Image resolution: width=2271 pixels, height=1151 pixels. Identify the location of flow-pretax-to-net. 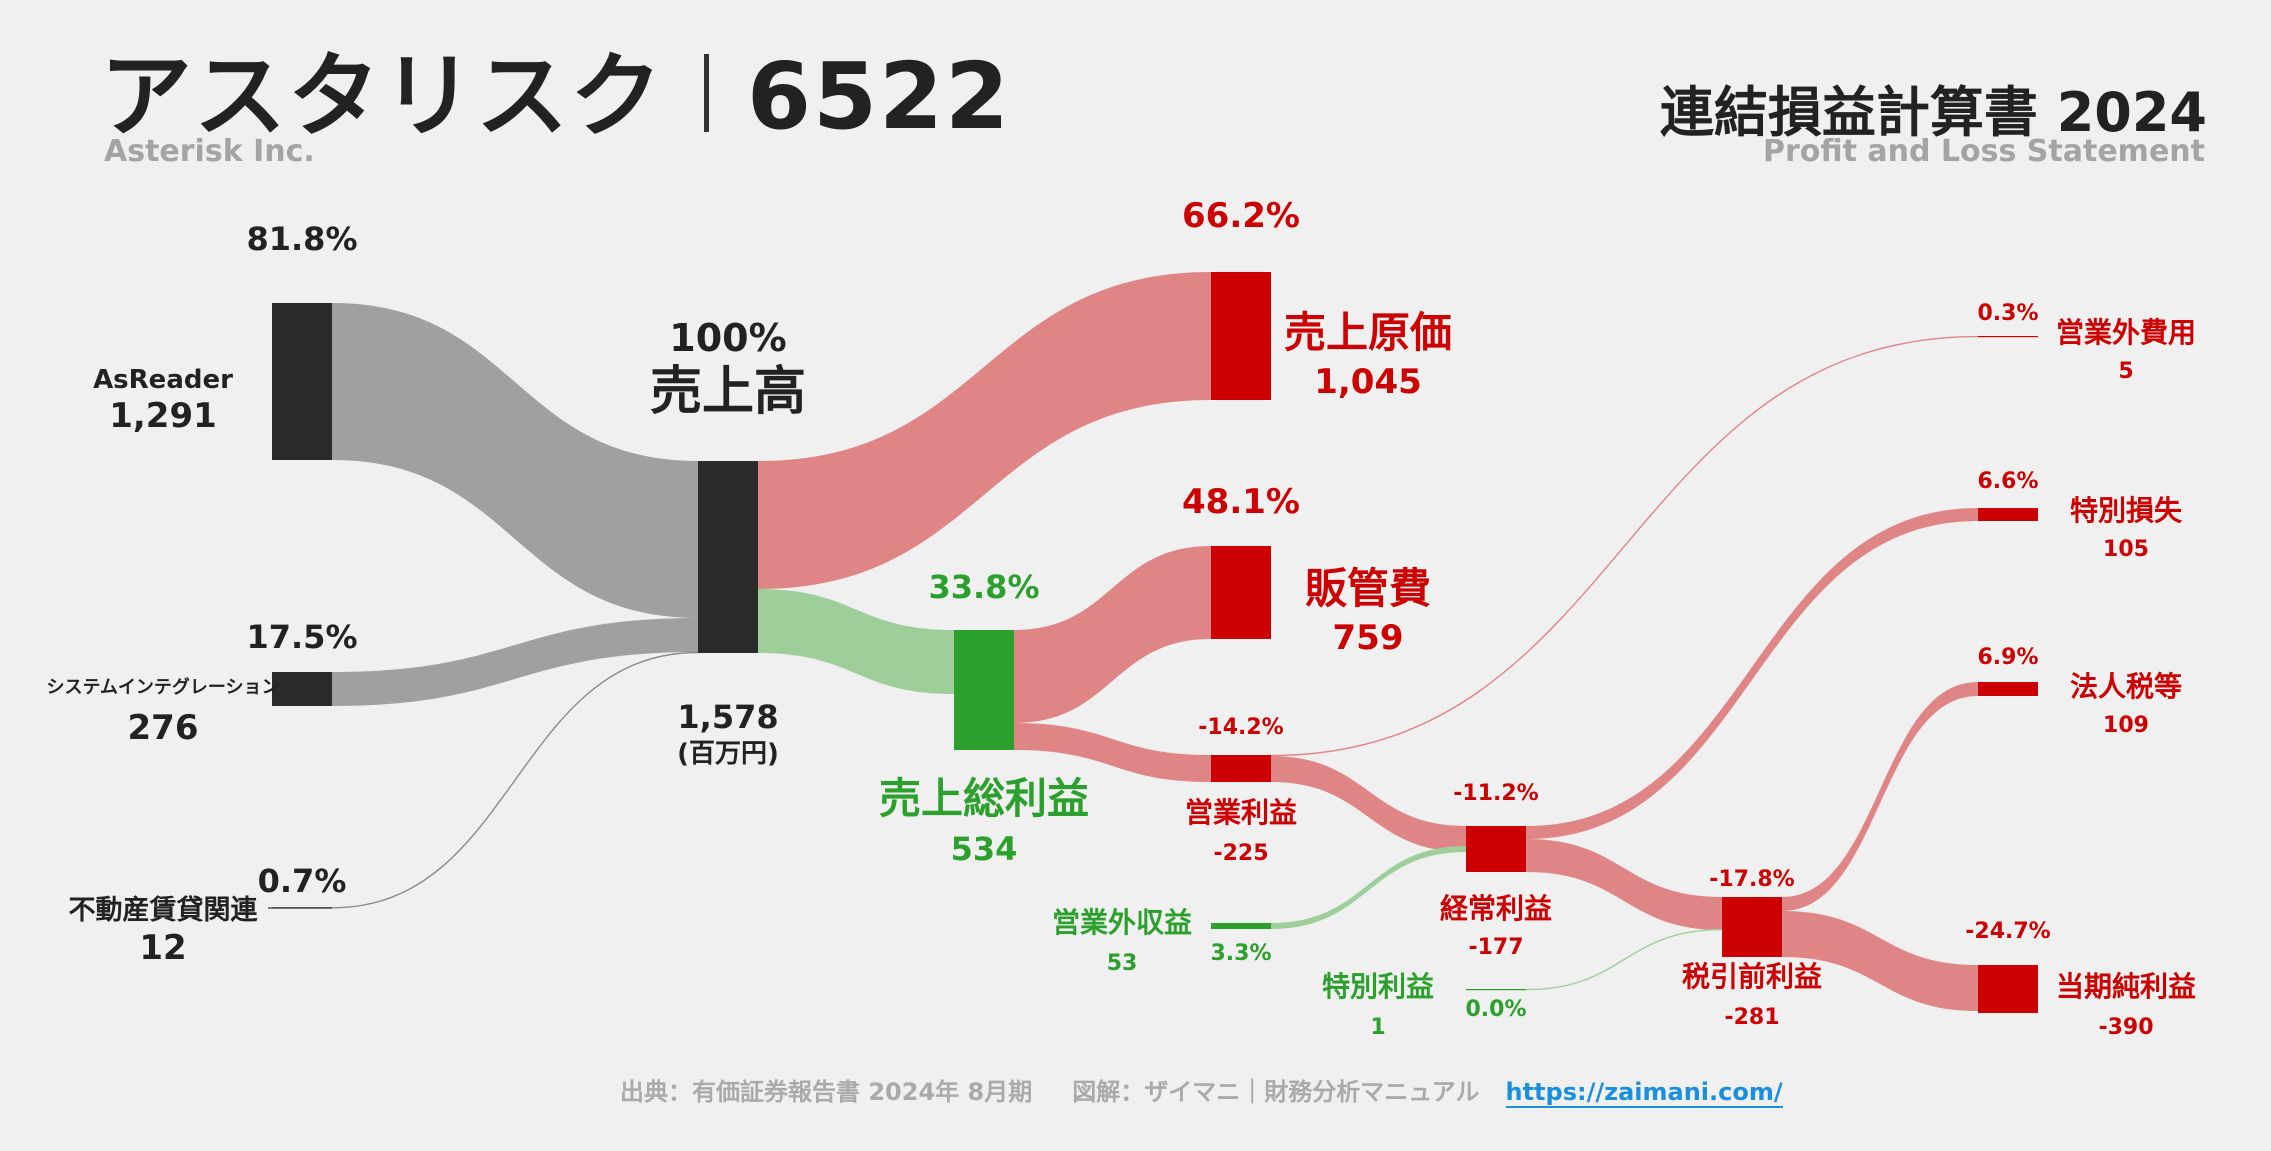
(1880, 961).